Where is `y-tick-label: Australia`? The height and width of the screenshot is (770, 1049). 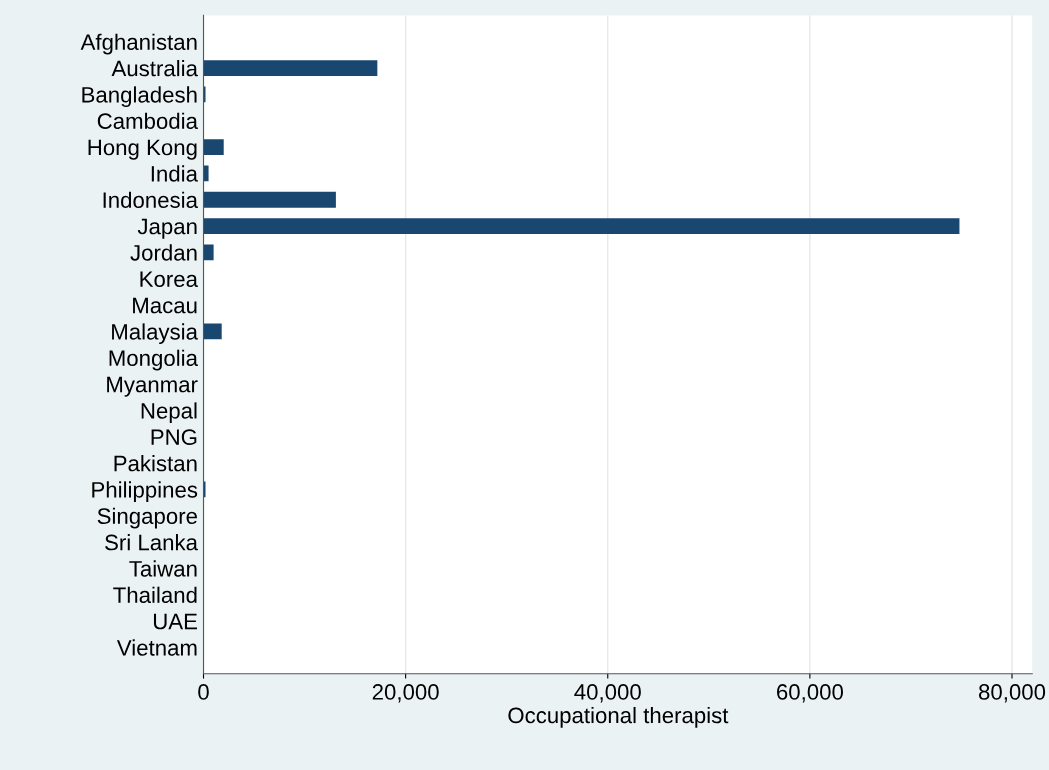
y-tick-label: Australia is located at coordinates (154, 68).